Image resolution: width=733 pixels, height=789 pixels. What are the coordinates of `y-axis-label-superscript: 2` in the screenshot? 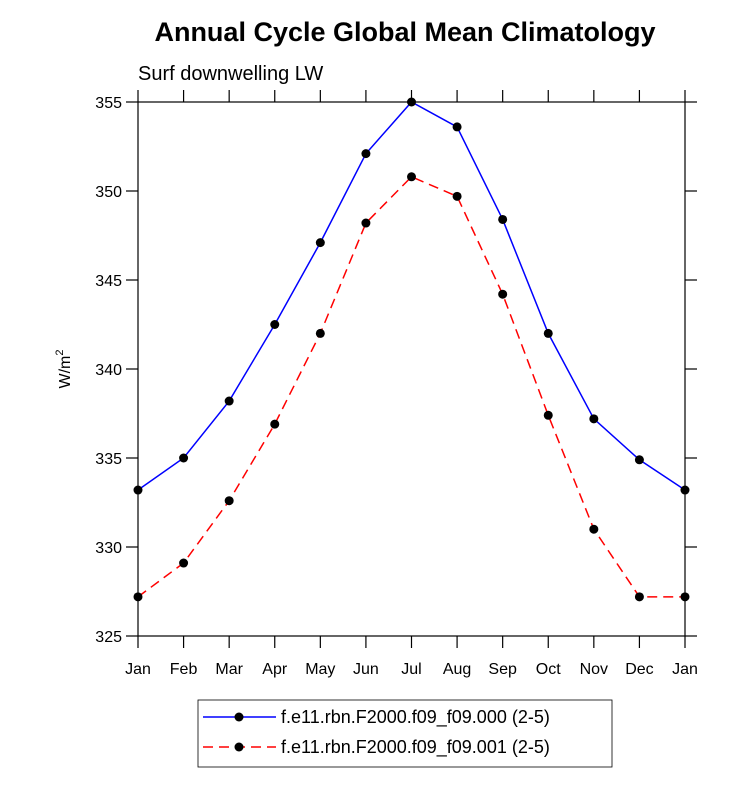 It's located at (60, 353).